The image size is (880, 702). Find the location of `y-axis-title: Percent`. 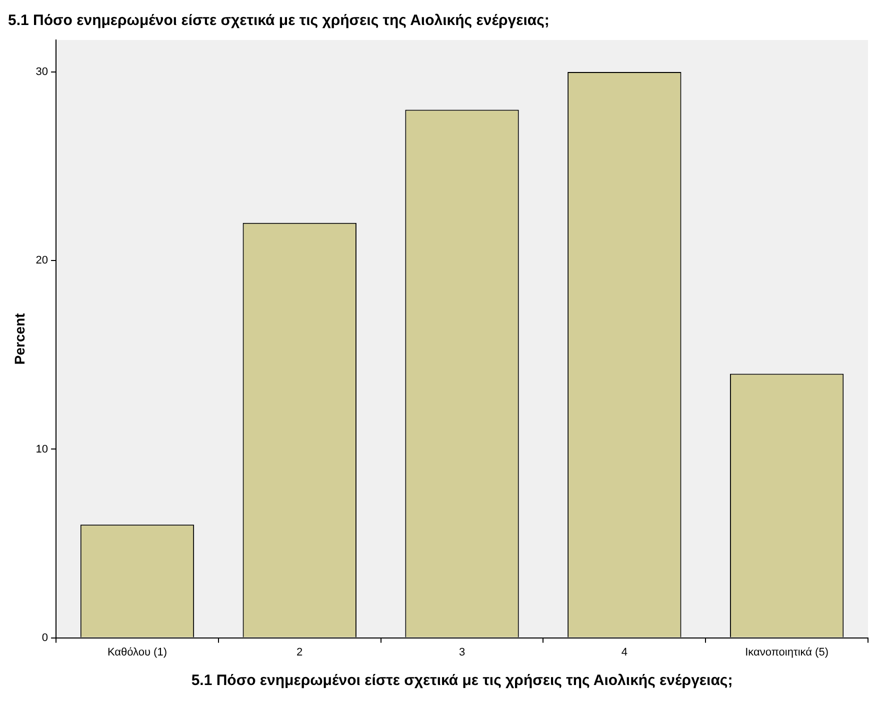

y-axis-title: Percent is located at coordinates (19, 338).